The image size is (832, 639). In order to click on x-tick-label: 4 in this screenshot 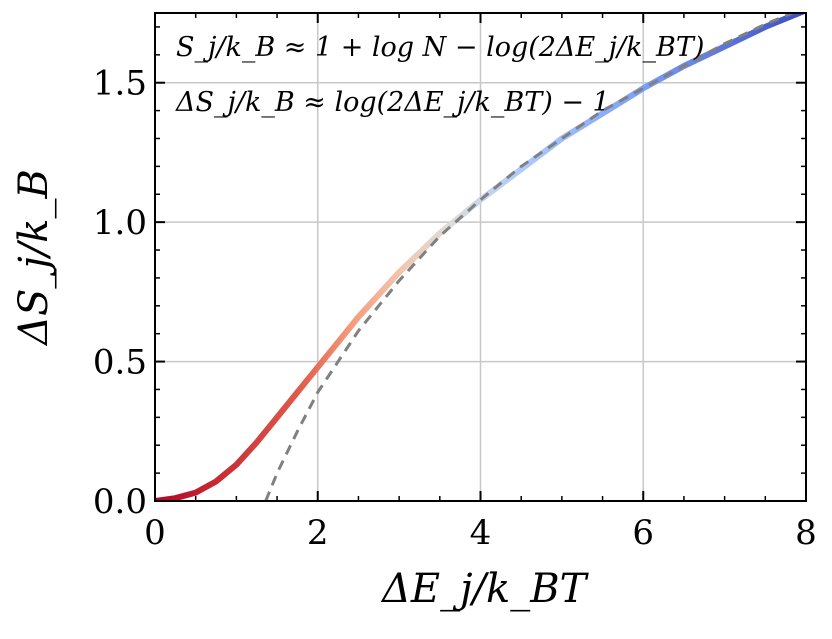, I will do `click(481, 533)`.